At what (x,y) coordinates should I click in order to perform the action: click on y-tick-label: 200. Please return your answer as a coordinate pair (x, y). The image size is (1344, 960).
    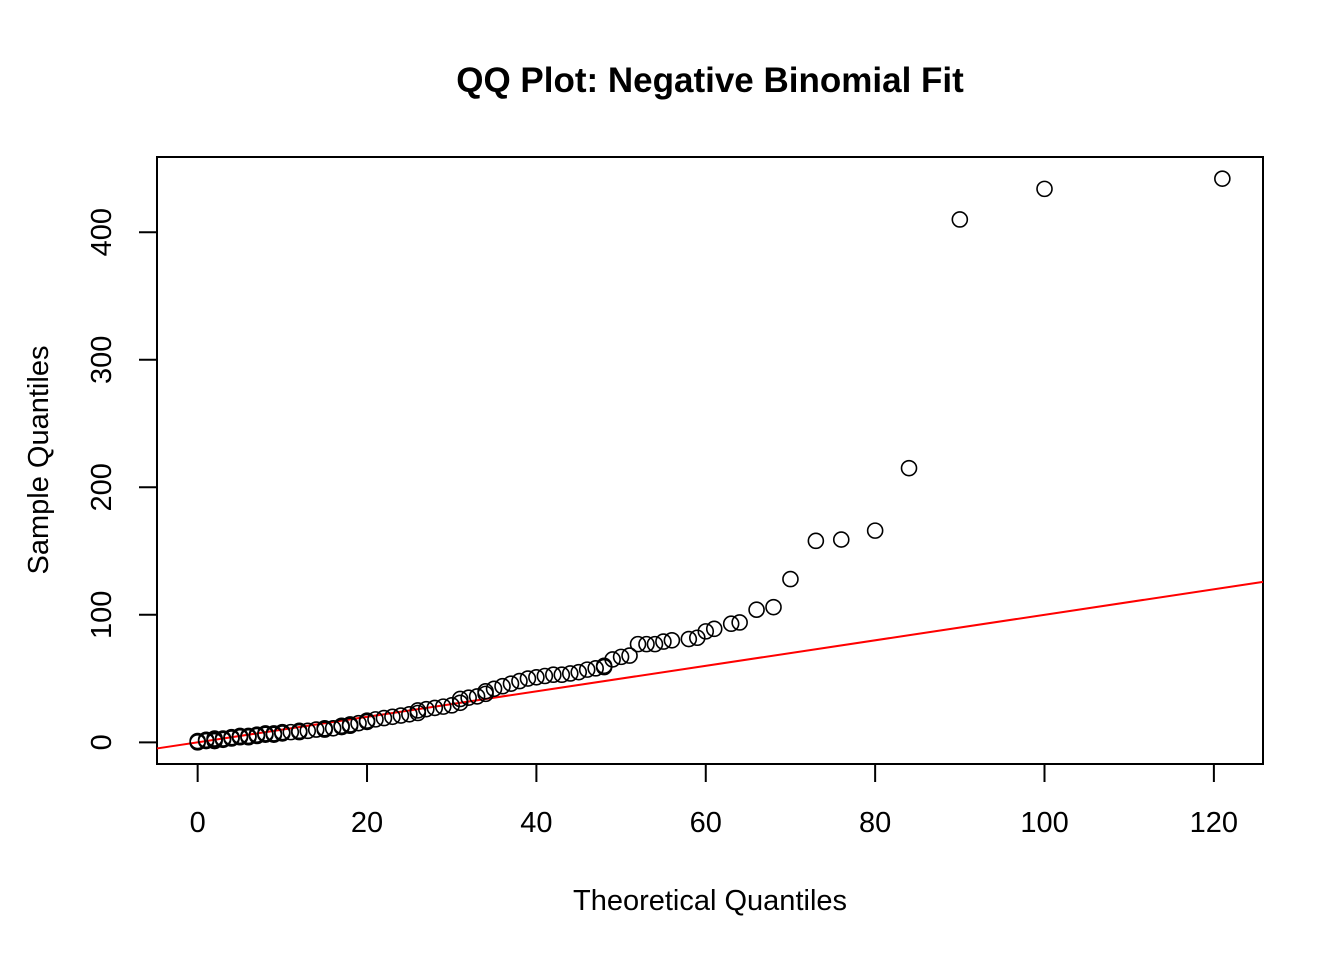
    Looking at the image, I should click on (102, 487).